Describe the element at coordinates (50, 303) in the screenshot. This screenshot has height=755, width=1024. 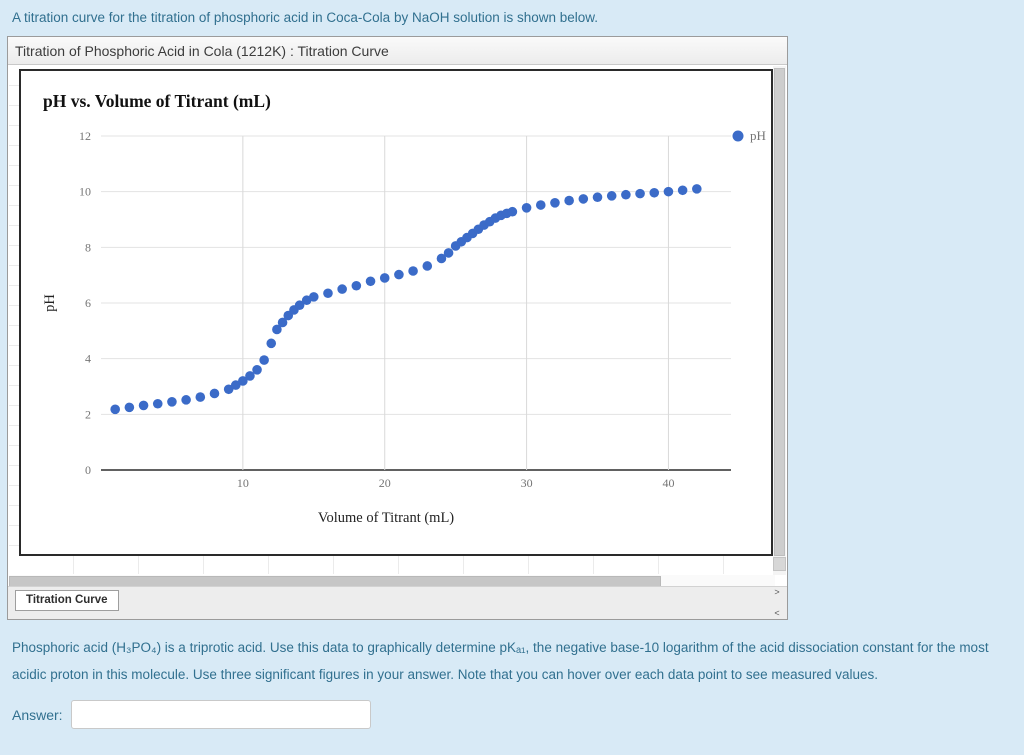
I see `y-axis-title: pH` at that location.